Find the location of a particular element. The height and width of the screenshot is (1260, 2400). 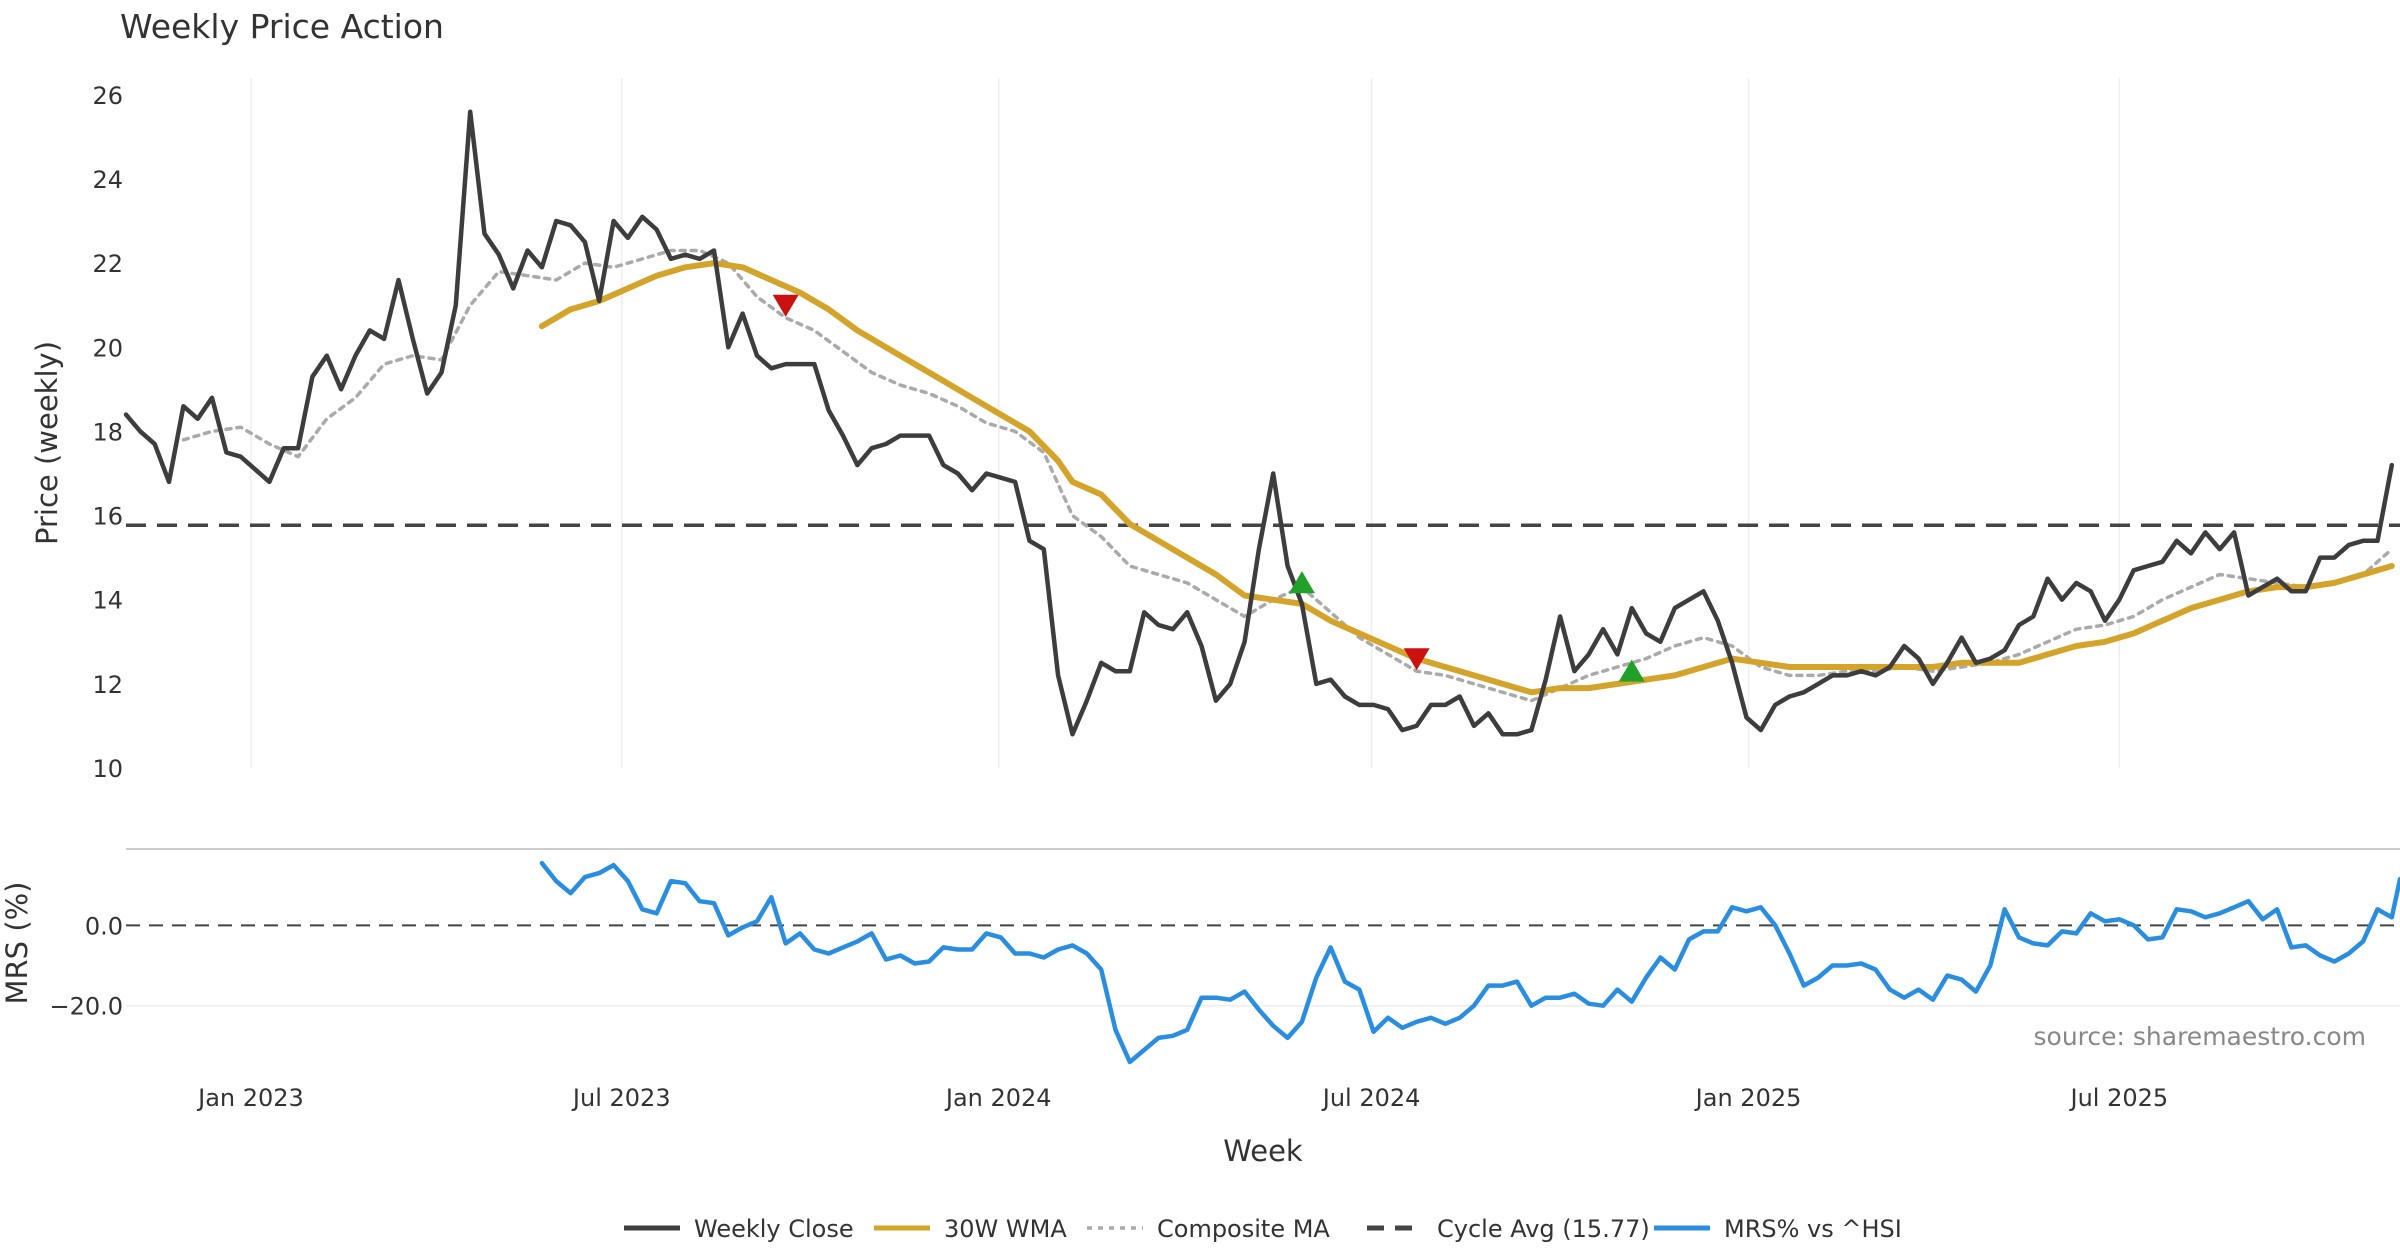

price-y-tick-label: 26 is located at coordinates (107, 96).